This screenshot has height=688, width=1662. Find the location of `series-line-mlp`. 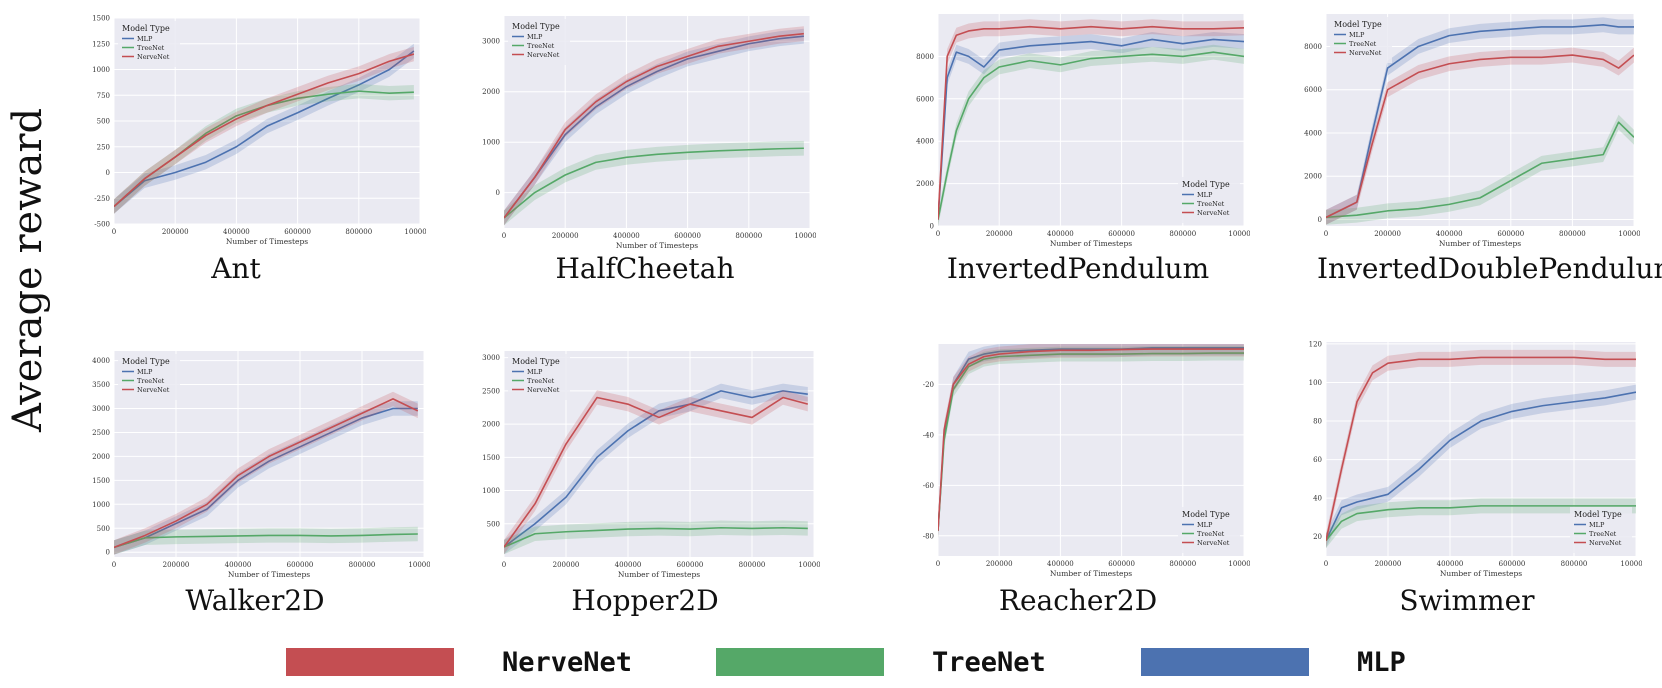

series-line-mlp is located at coordinates (654, 127).